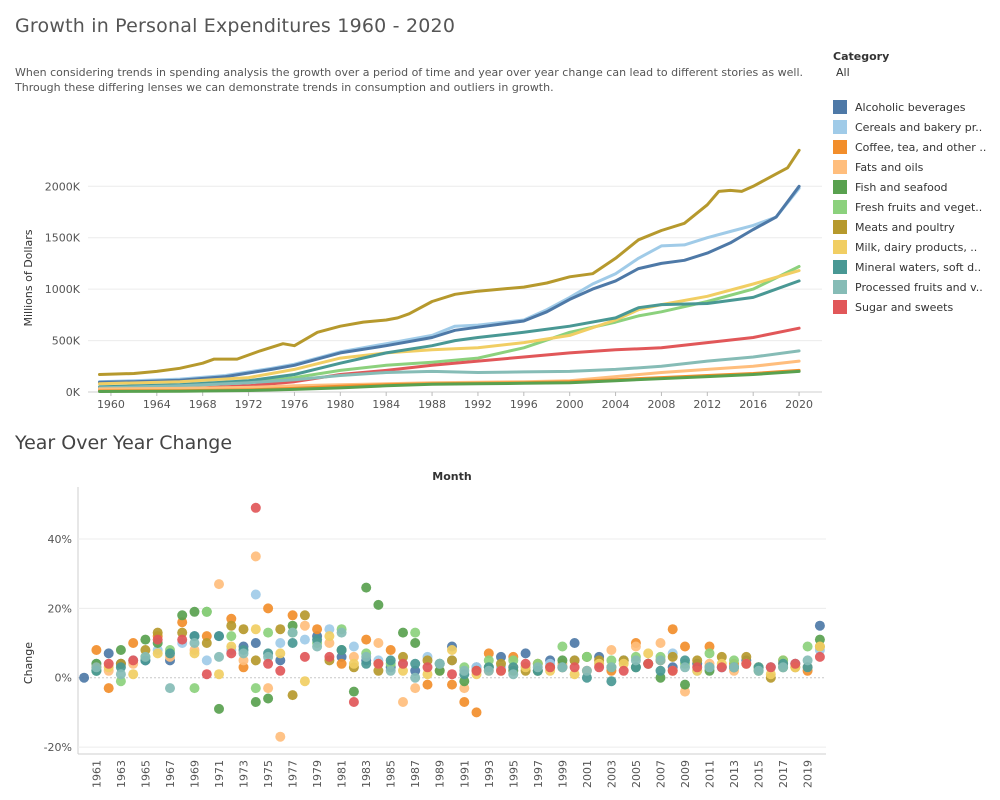 Image resolution: width=1000 pixels, height=800 pixels. What do you see at coordinates (489, 774) in the screenshot?
I see `x-tick-label: 1993` at bounding box center [489, 774].